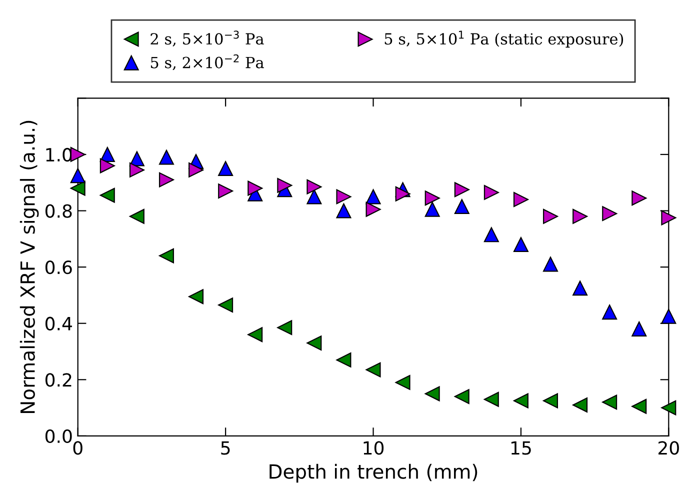 This screenshot has width=683, height=486. What do you see at coordinates (29, 266) in the screenshot?
I see `y-axis-title: Normalized XRF V signal (a.u.)` at bounding box center [29, 266].